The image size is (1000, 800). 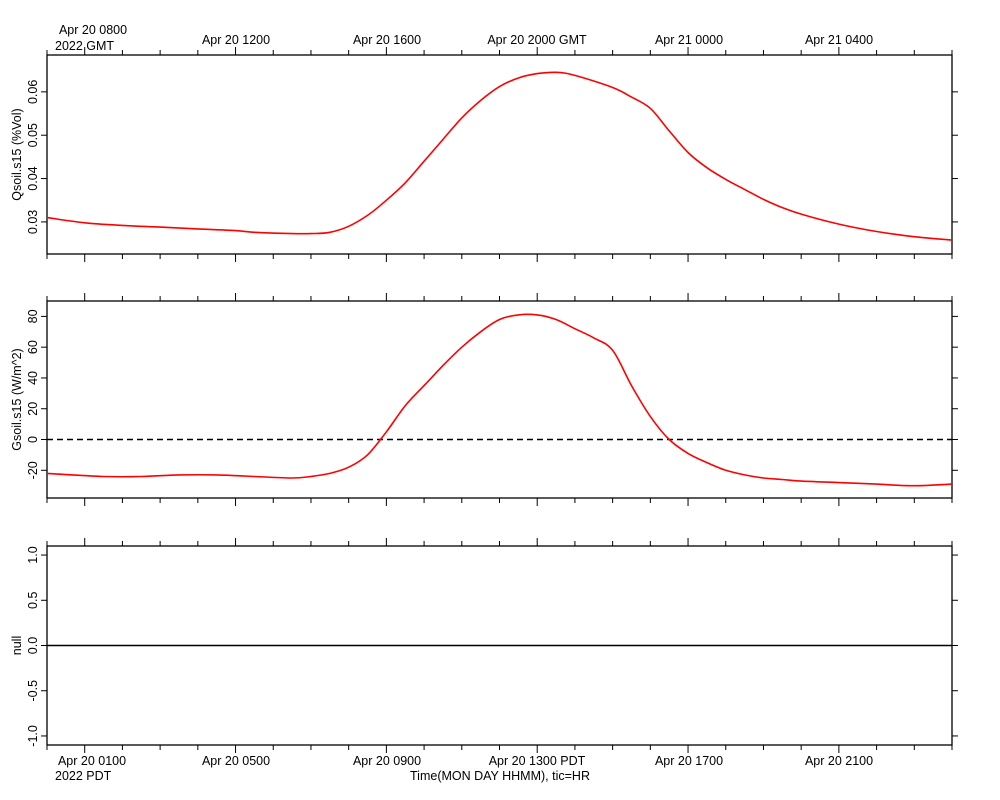 What do you see at coordinates (33, 439) in the screenshot?
I see `y-tick-label: 0` at bounding box center [33, 439].